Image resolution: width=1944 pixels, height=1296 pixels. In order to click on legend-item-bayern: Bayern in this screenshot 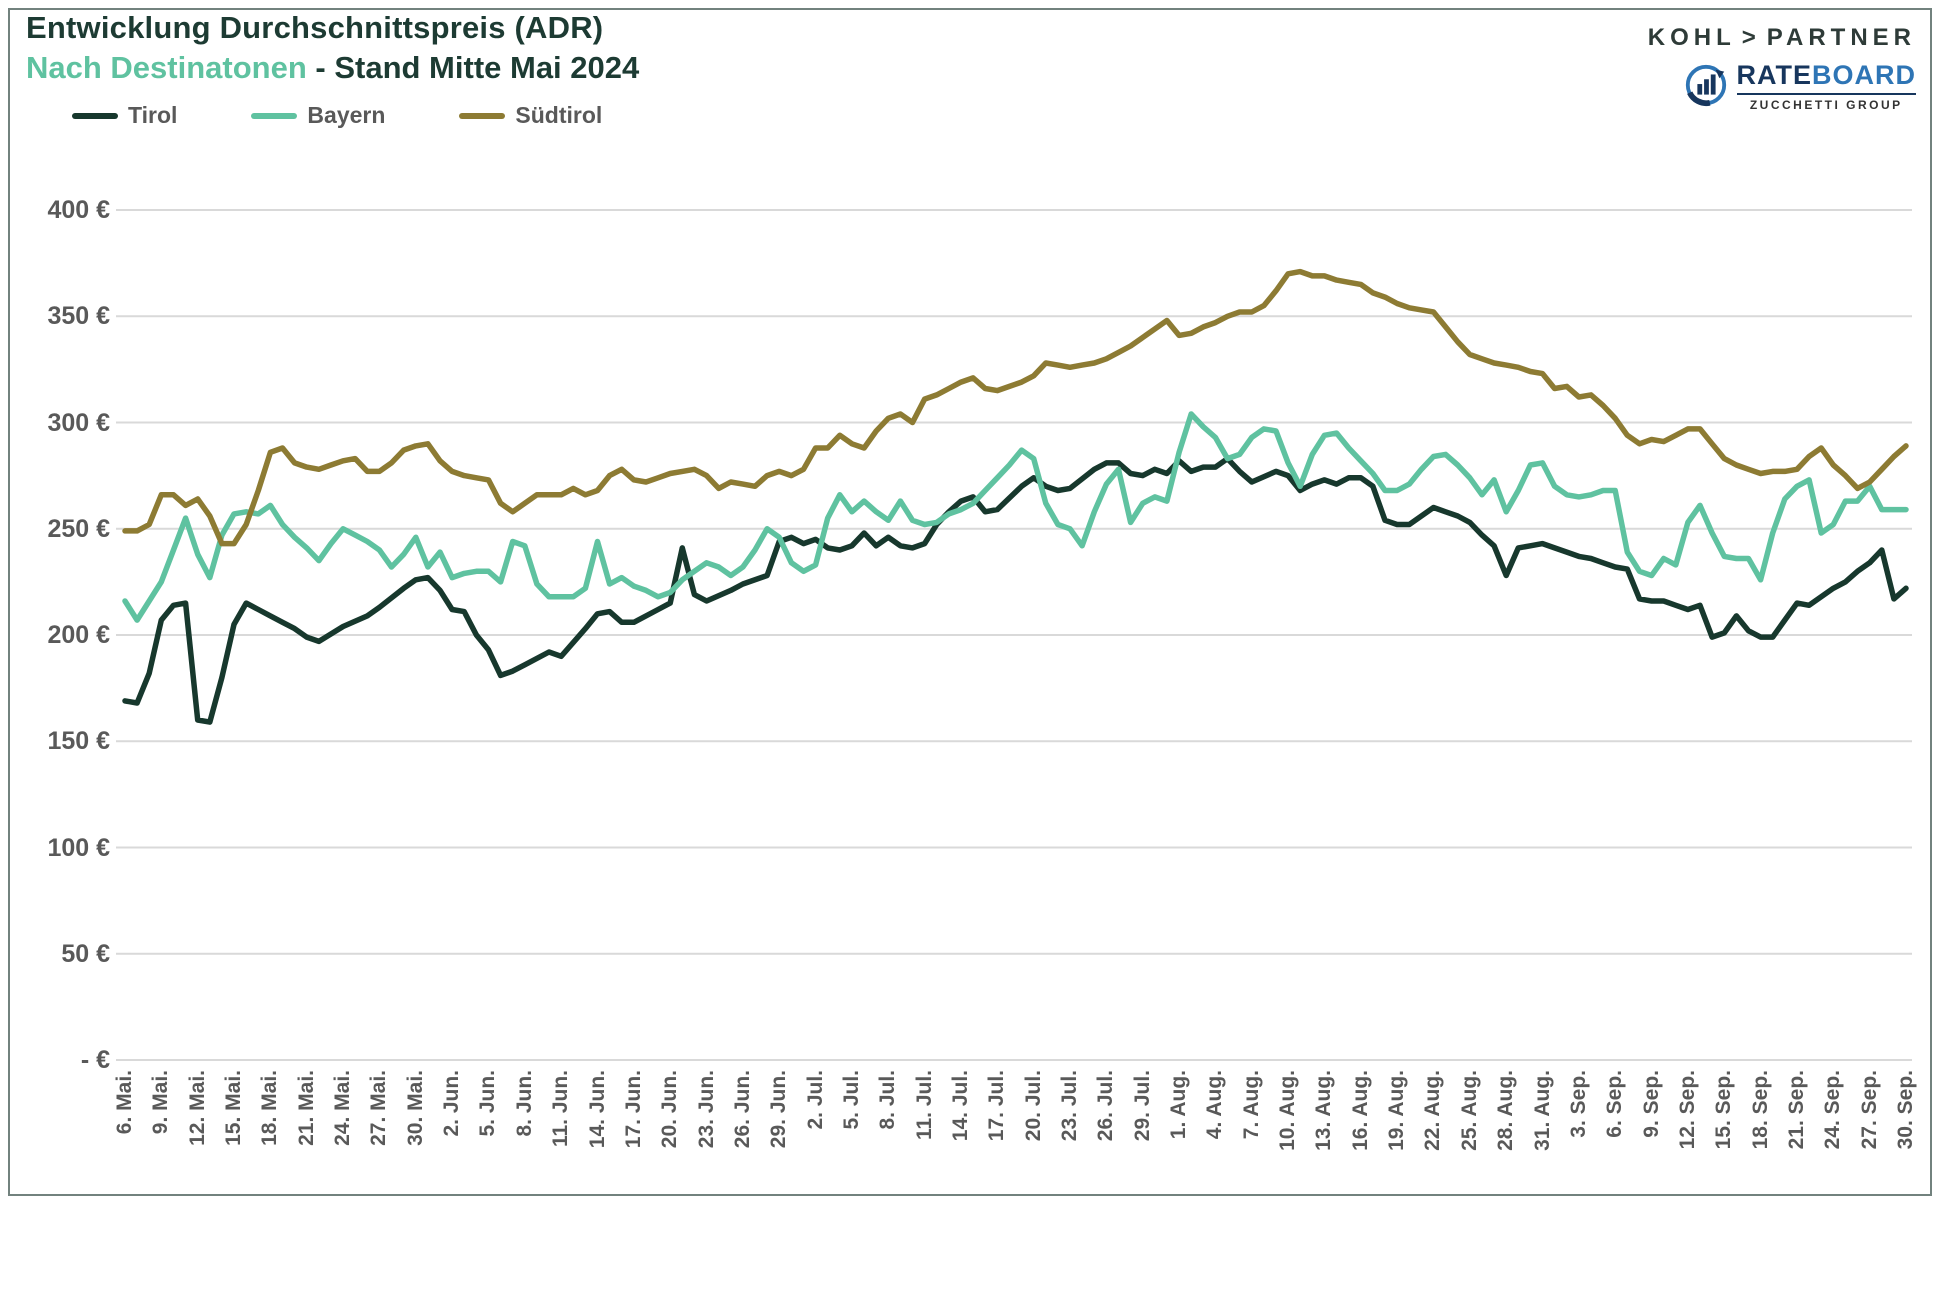, I will do `click(318, 115)`.